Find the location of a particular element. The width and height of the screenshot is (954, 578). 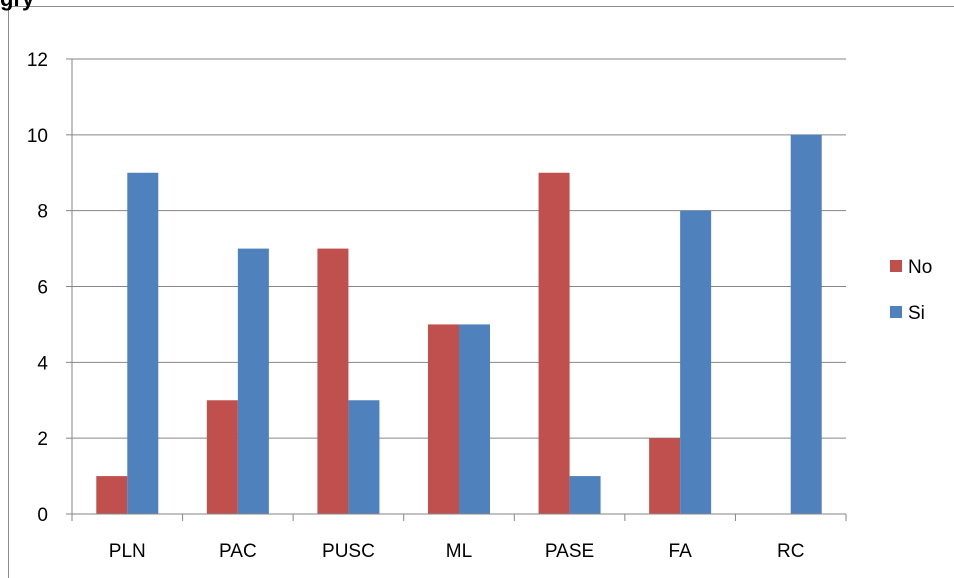

bar-si-rc is located at coordinates (806, 324).